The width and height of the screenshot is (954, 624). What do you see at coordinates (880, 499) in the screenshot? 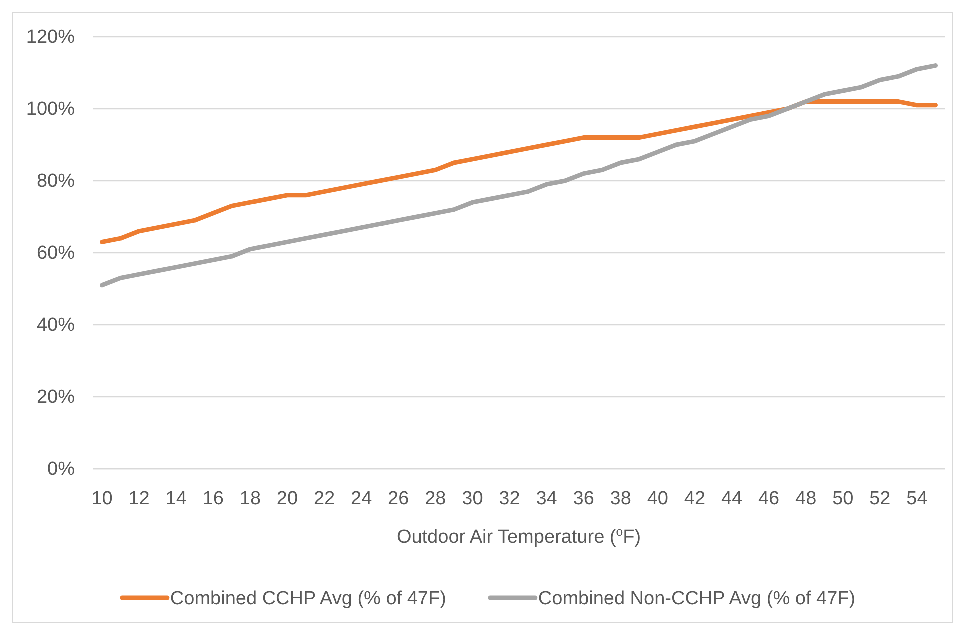
I see `x-tick-label: 52` at bounding box center [880, 499].